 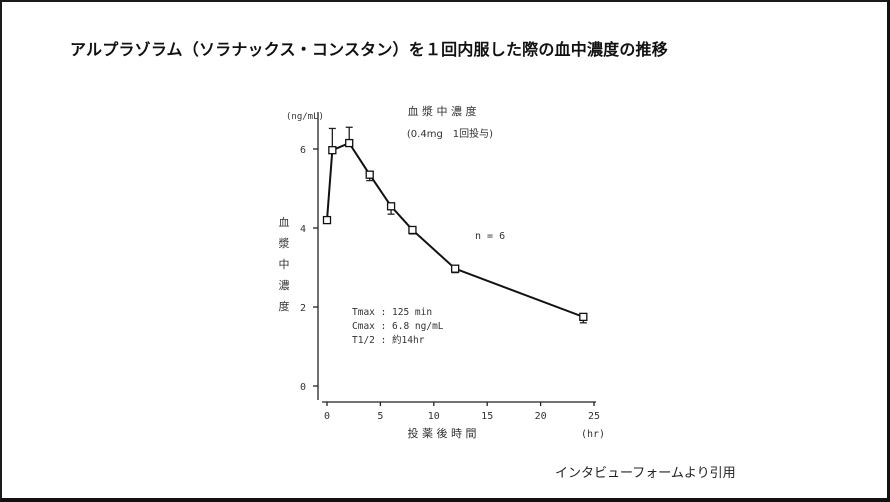 I want to click on x-tick-label: 15, so click(x=487, y=416).